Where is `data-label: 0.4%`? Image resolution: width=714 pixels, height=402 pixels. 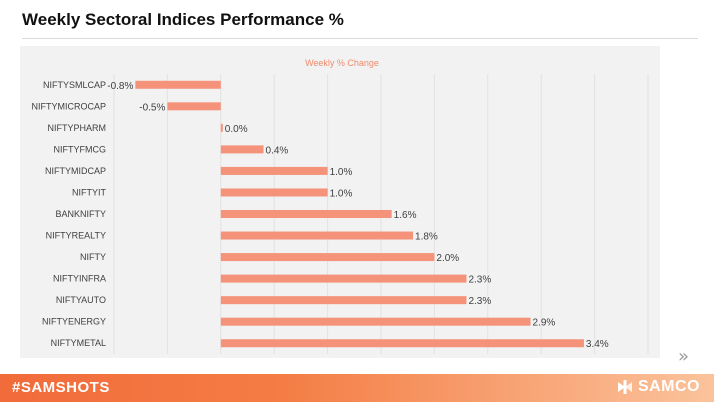
data-label: 0.4% is located at coordinates (277, 150).